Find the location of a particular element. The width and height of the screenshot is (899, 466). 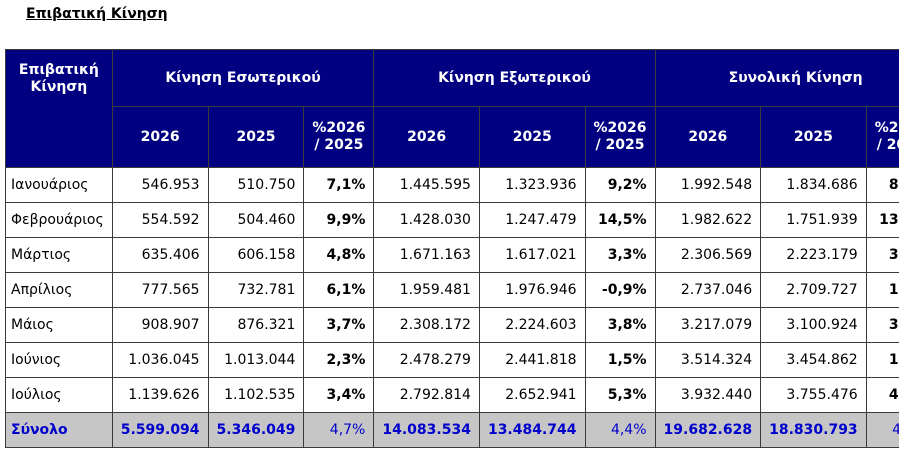

value-cell: 3.514.324 is located at coordinates (708, 360).